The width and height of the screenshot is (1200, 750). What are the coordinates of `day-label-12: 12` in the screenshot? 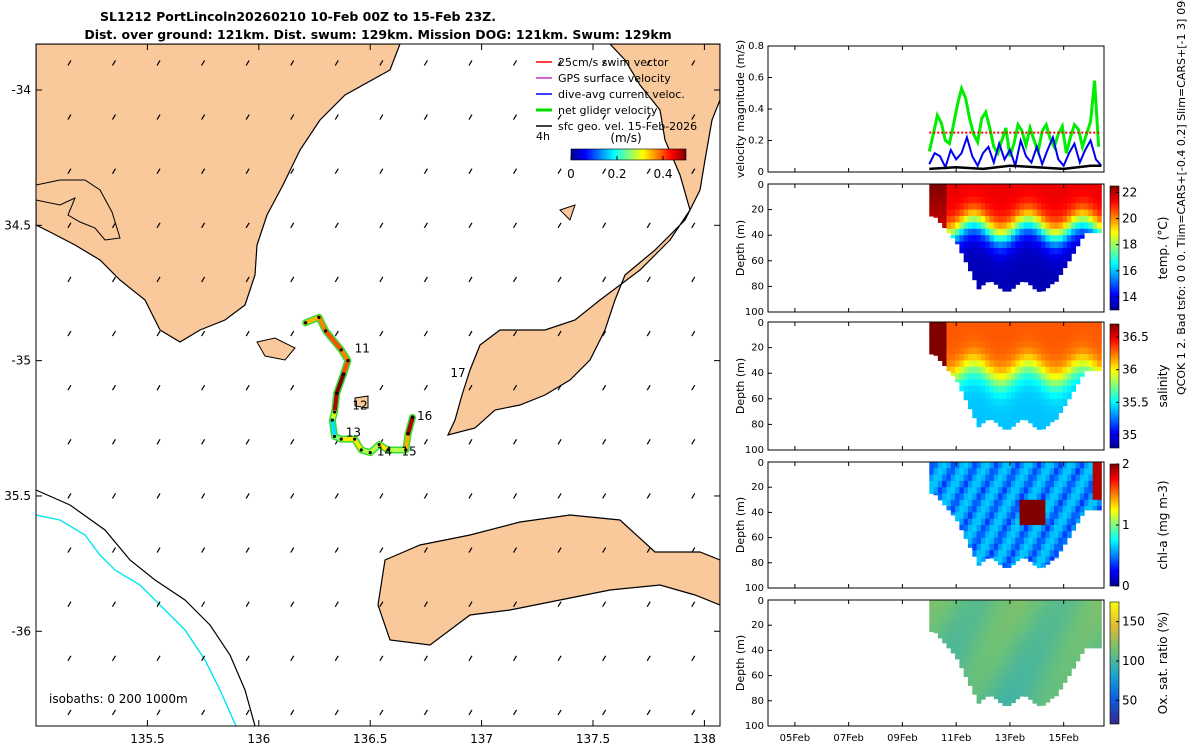 It's located at (359, 405).